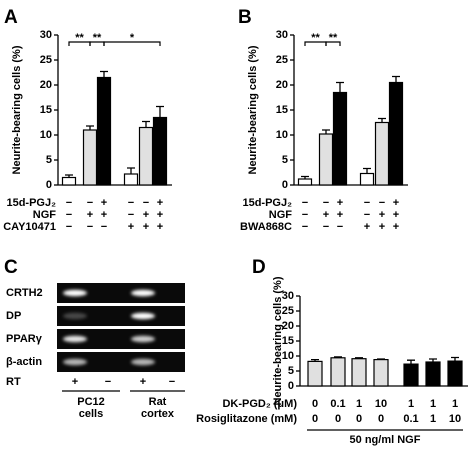 The image size is (474, 476). Describe the element at coordinates (246, 419) in the screenshot. I see `treatment-name: Rosiglitazone (mM)` at that location.